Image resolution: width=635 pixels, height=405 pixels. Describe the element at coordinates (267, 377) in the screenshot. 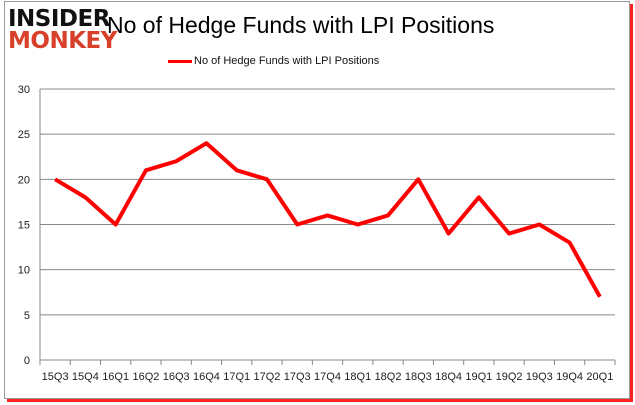

I see `x-tick-label: 17Q2` at that location.